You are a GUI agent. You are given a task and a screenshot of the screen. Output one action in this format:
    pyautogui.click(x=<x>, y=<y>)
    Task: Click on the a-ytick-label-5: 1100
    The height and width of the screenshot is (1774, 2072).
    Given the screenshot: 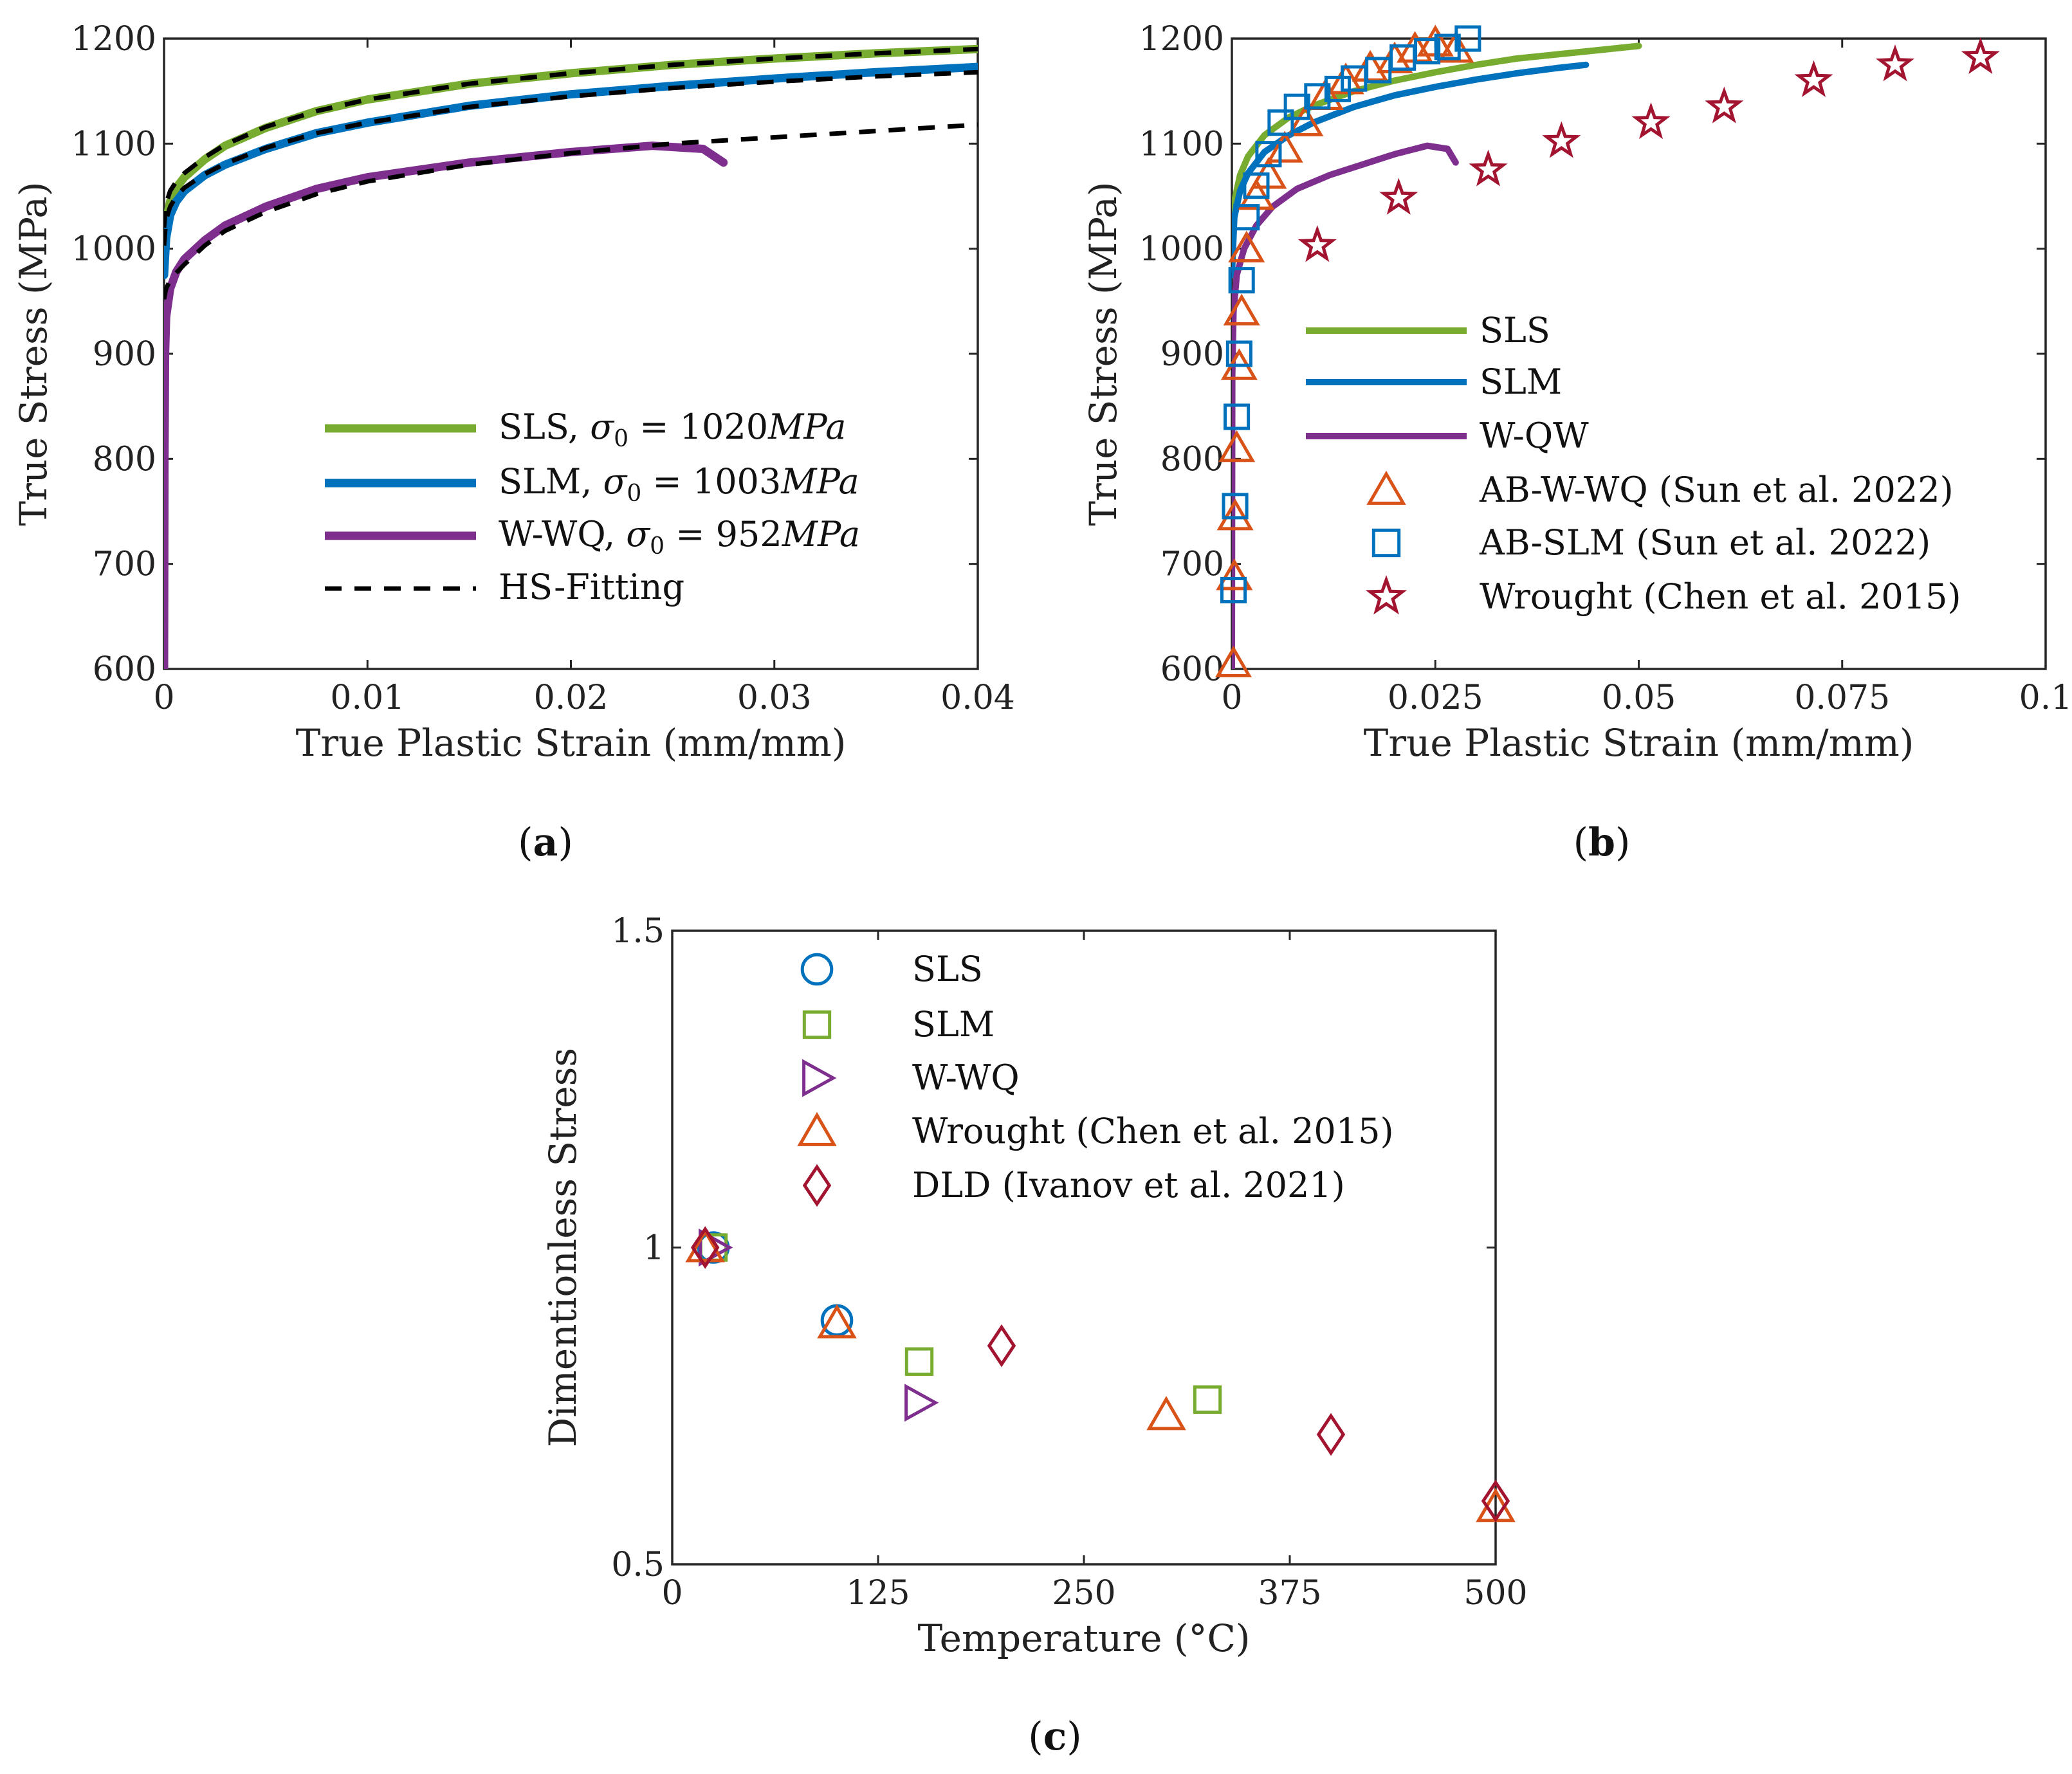 What is the action you would take?
    pyautogui.click(x=113, y=144)
    